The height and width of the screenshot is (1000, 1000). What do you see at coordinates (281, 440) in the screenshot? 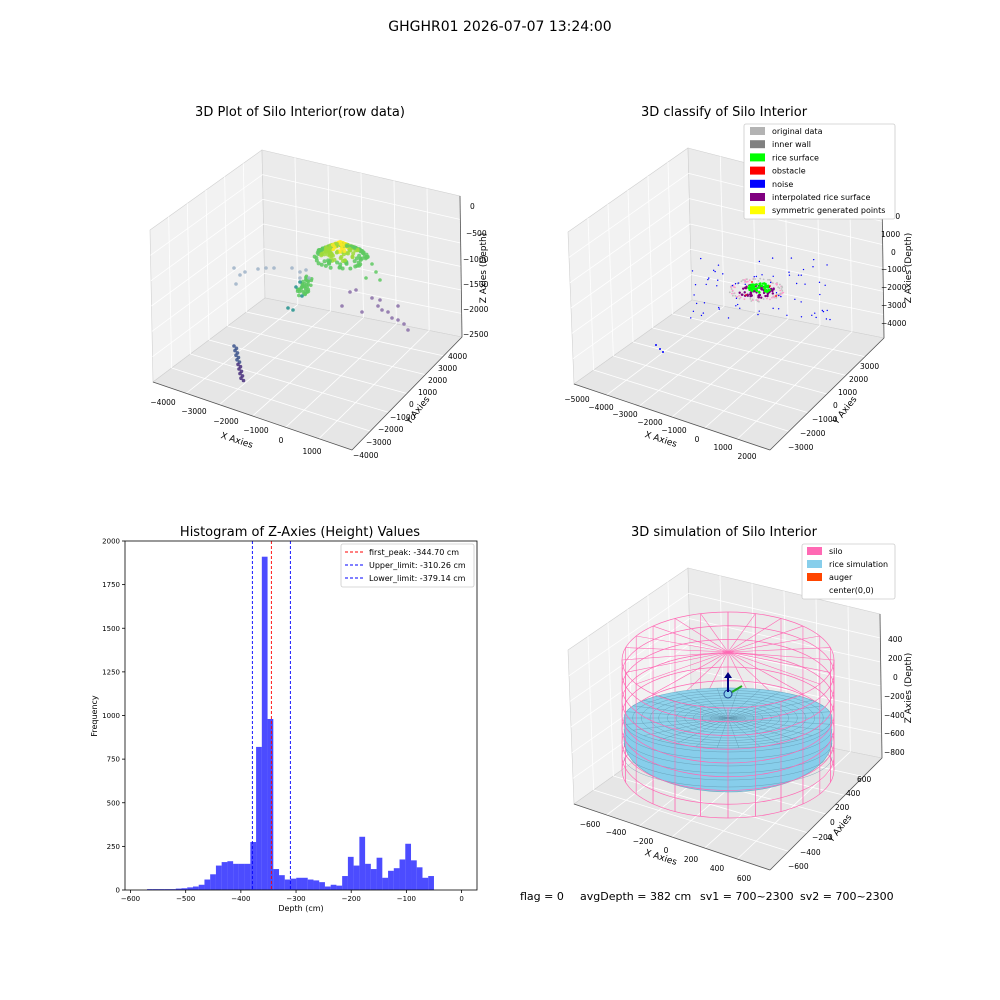
I see `raw-x-tick: 0` at bounding box center [281, 440].